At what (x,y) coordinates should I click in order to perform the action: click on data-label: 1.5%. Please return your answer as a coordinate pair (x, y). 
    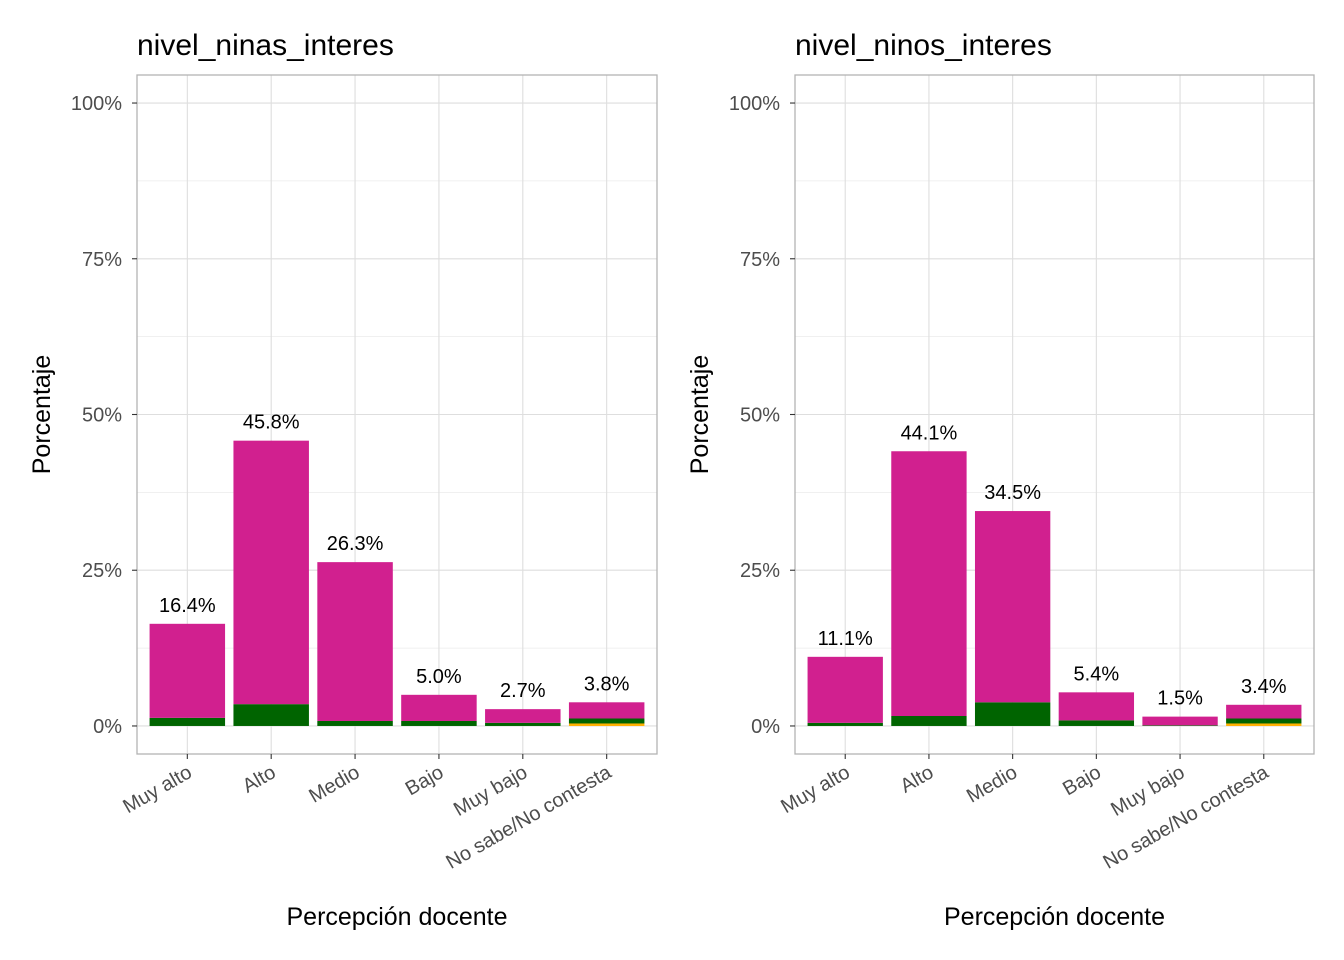
    Looking at the image, I should click on (1180, 699).